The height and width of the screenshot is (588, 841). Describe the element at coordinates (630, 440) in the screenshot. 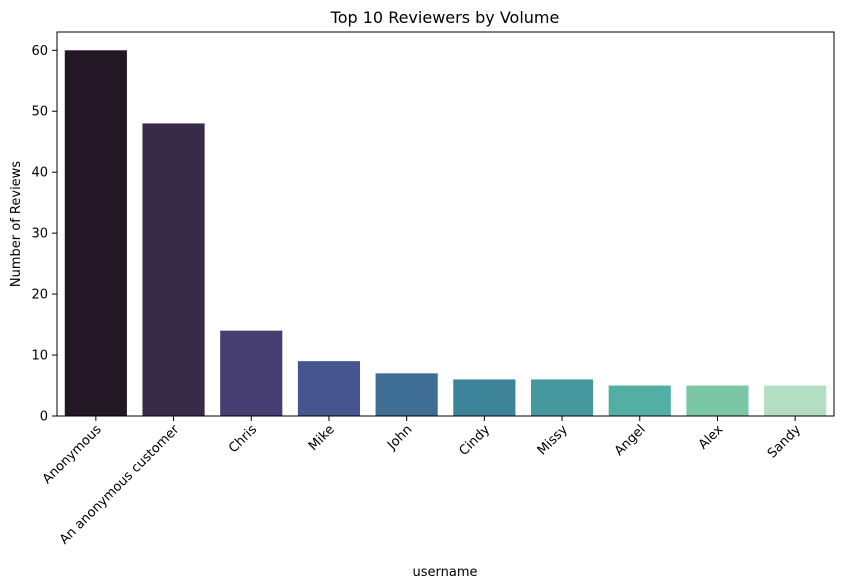

I see `x-tick-label: Angel` at that location.